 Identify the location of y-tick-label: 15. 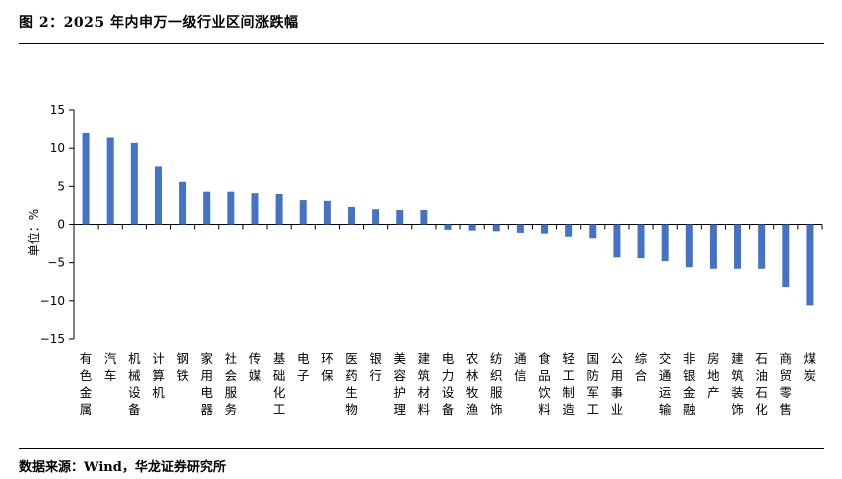
(57, 110).